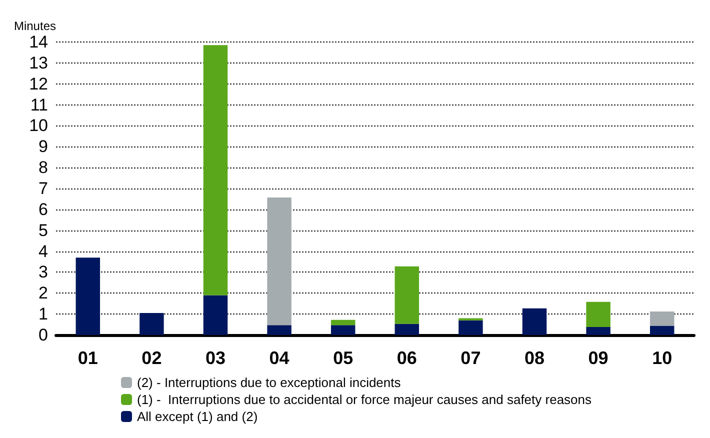  I want to click on y-tick-label: 4, so click(43, 251).